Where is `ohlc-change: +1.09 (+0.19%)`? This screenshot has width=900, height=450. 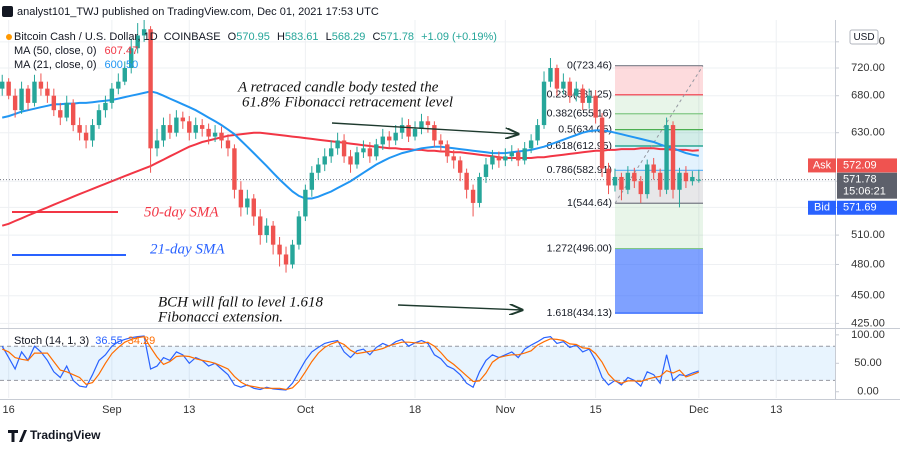 ohlc-change: +1.09 (+0.19%) is located at coordinates (459, 37).